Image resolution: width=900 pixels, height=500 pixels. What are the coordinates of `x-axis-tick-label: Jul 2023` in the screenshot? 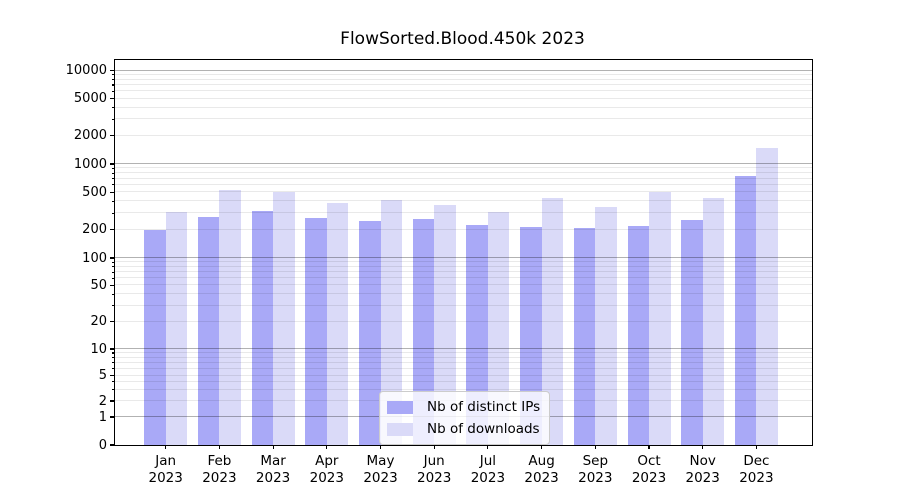 It's located at (488, 470).